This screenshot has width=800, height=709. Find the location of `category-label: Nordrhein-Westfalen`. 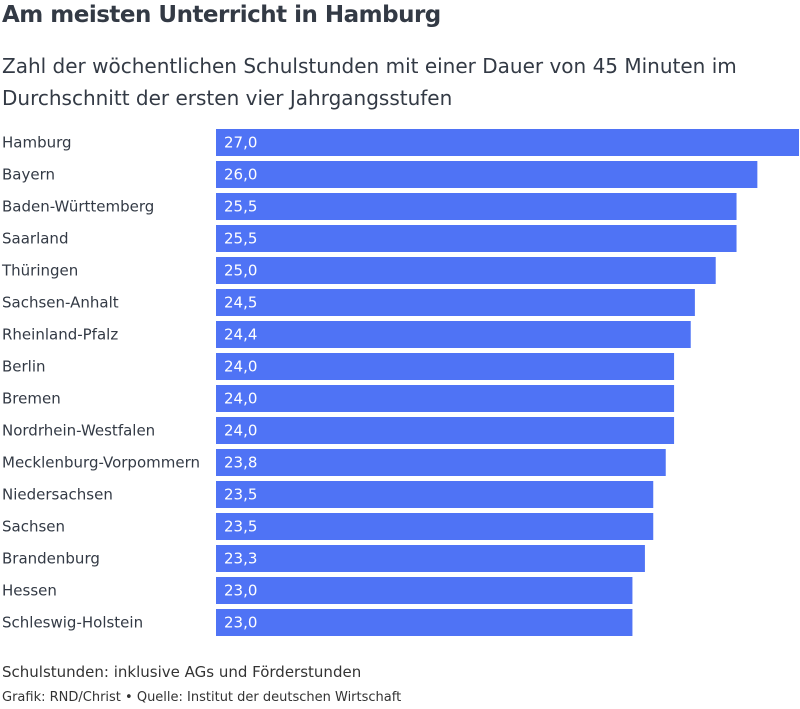

category-label: Nordrhein-Westfalen is located at coordinates (78, 431).